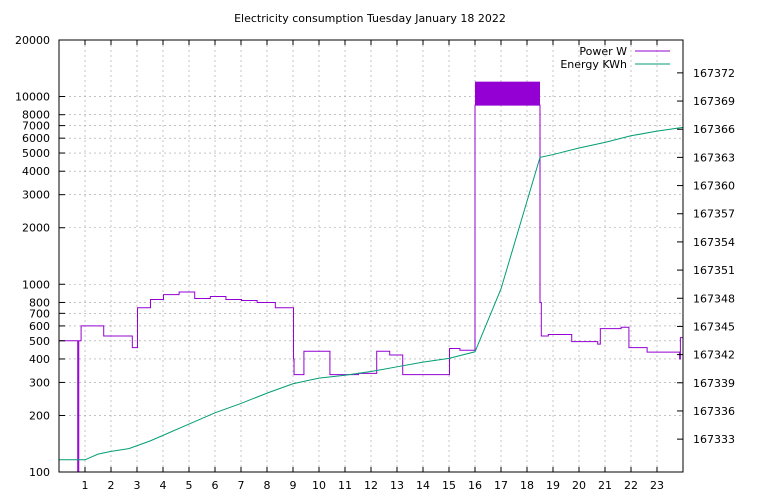 The image size is (768, 500). What do you see at coordinates (36, 138) in the screenshot?
I see `y-tick-label: 6000` at bounding box center [36, 138].